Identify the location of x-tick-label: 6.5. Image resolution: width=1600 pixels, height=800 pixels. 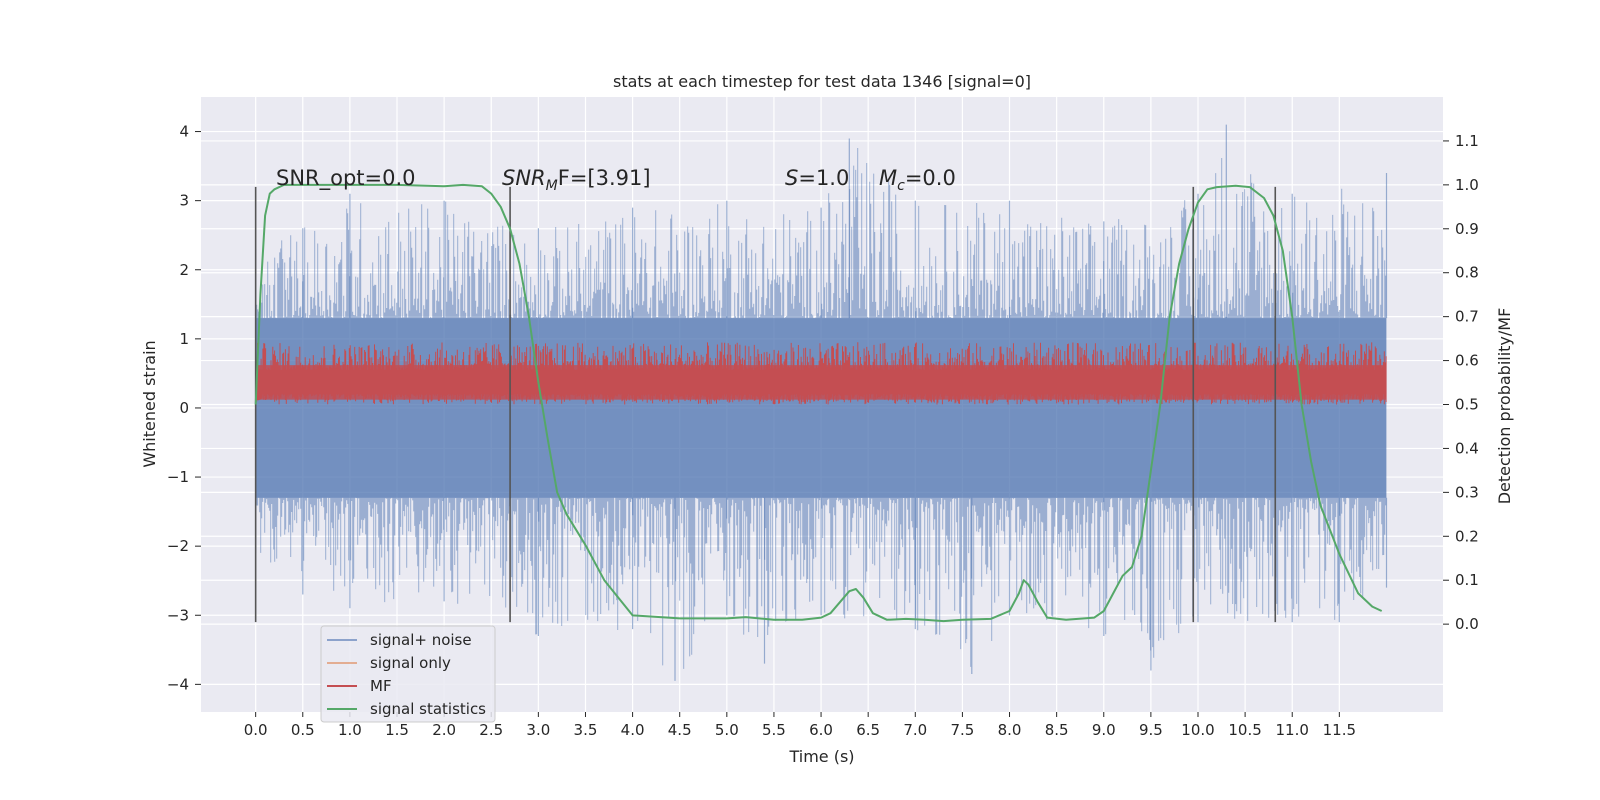
(868, 730).